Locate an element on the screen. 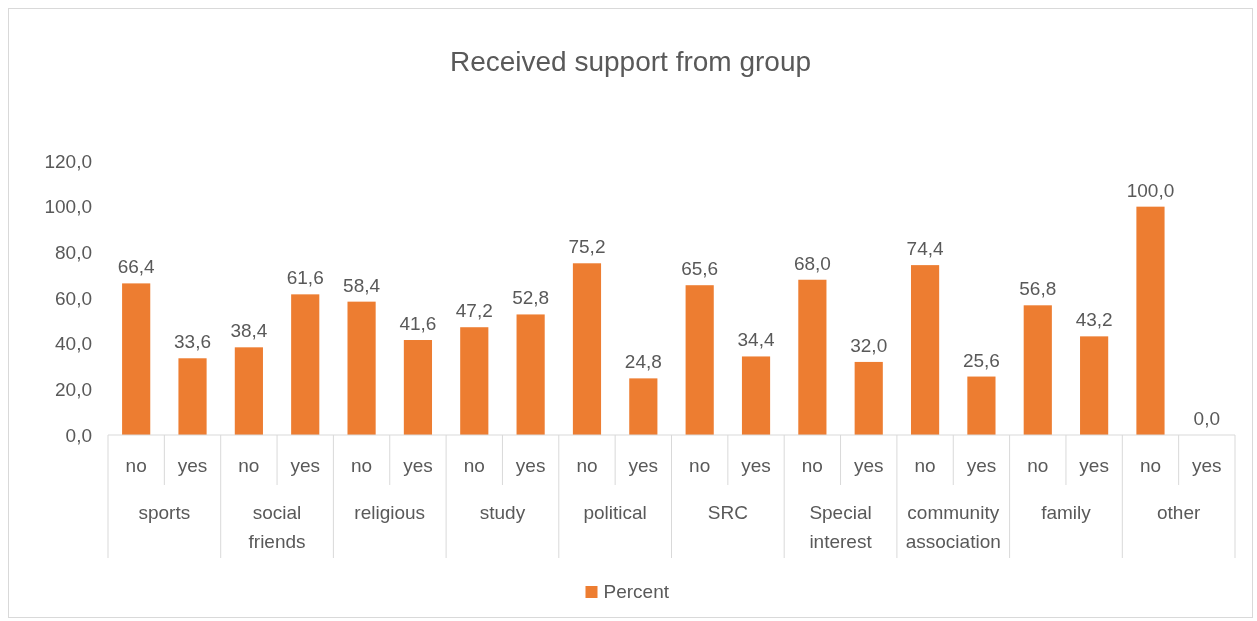 Image resolution: width=1257 pixels, height=621 pixels. text: study is located at coordinates (502, 512).